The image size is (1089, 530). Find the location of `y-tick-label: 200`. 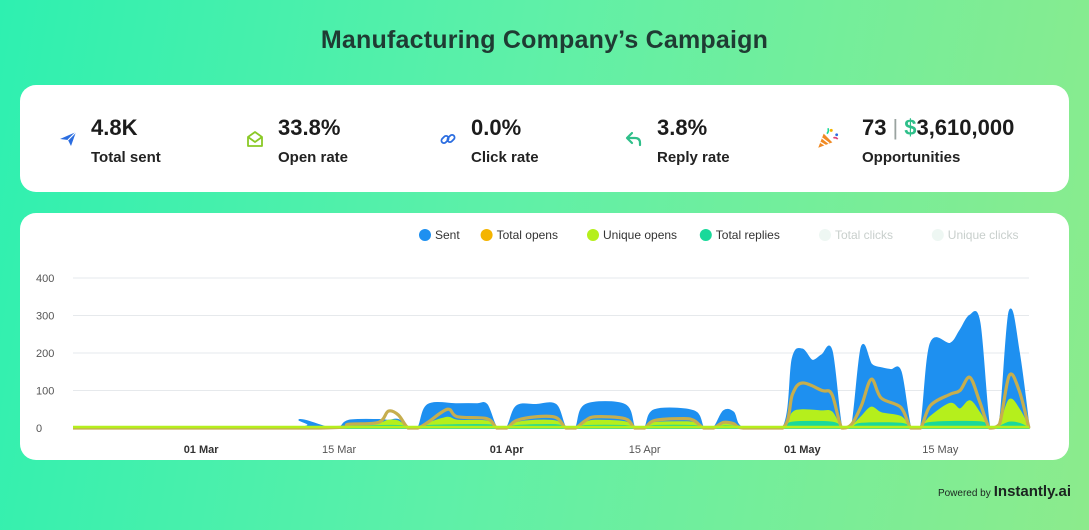

y-tick-label: 200 is located at coordinates (45, 354).